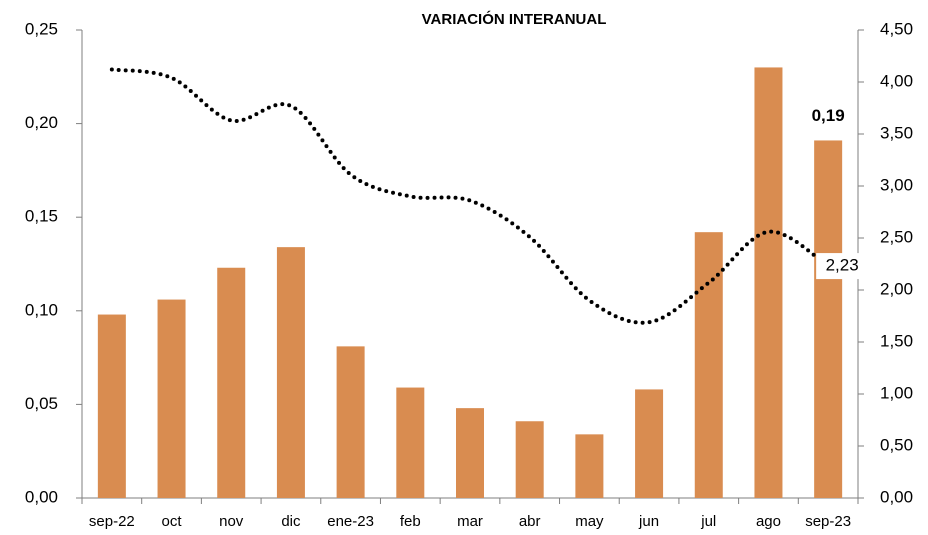 Image resolution: width=928 pixels, height=535 pixels. Describe the element at coordinates (896, 236) in the screenshot. I see `y2-tick-label: 2,50` at that location.